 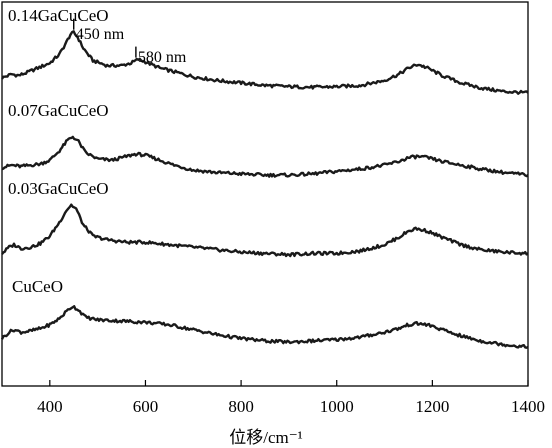 I want to click on x-tick-label: 1000, so click(x=337, y=406).